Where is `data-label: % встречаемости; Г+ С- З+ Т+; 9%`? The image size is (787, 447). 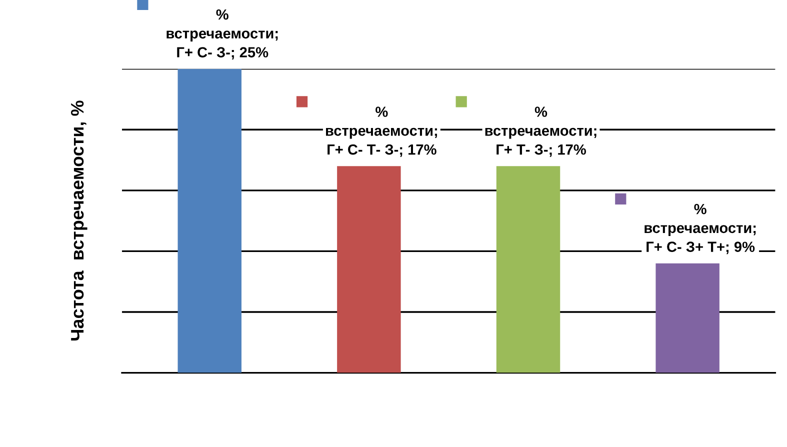 data-label: % встречаемости; Г+ С- З+ Т+; 9% is located at coordinates (700, 229).